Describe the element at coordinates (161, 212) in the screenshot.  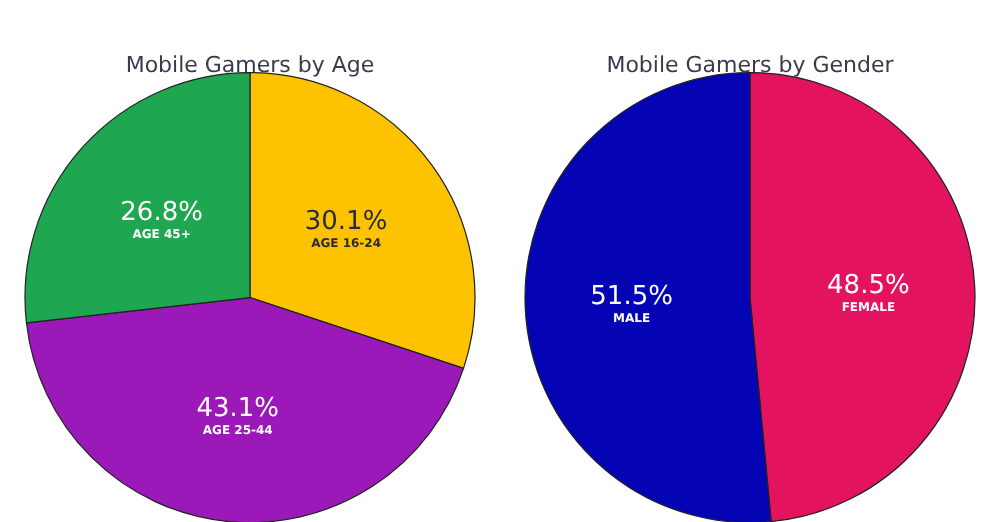
I see `data-label: 26.8%` at that location.